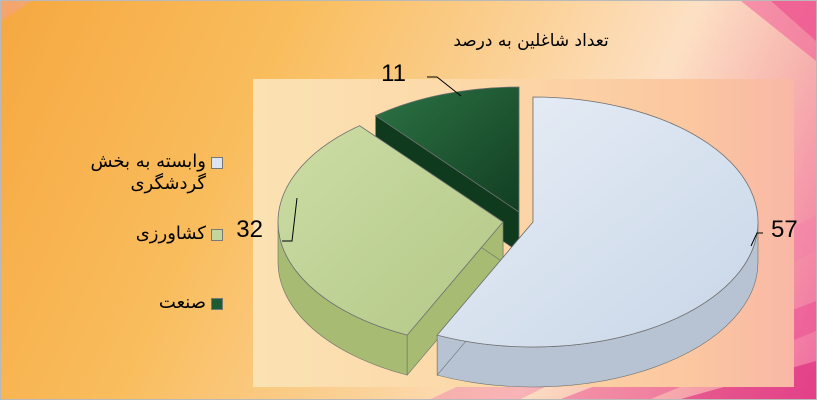  Describe the element at coordinates (444, 86) in the screenshot. I see `leader-line-industry` at that location.